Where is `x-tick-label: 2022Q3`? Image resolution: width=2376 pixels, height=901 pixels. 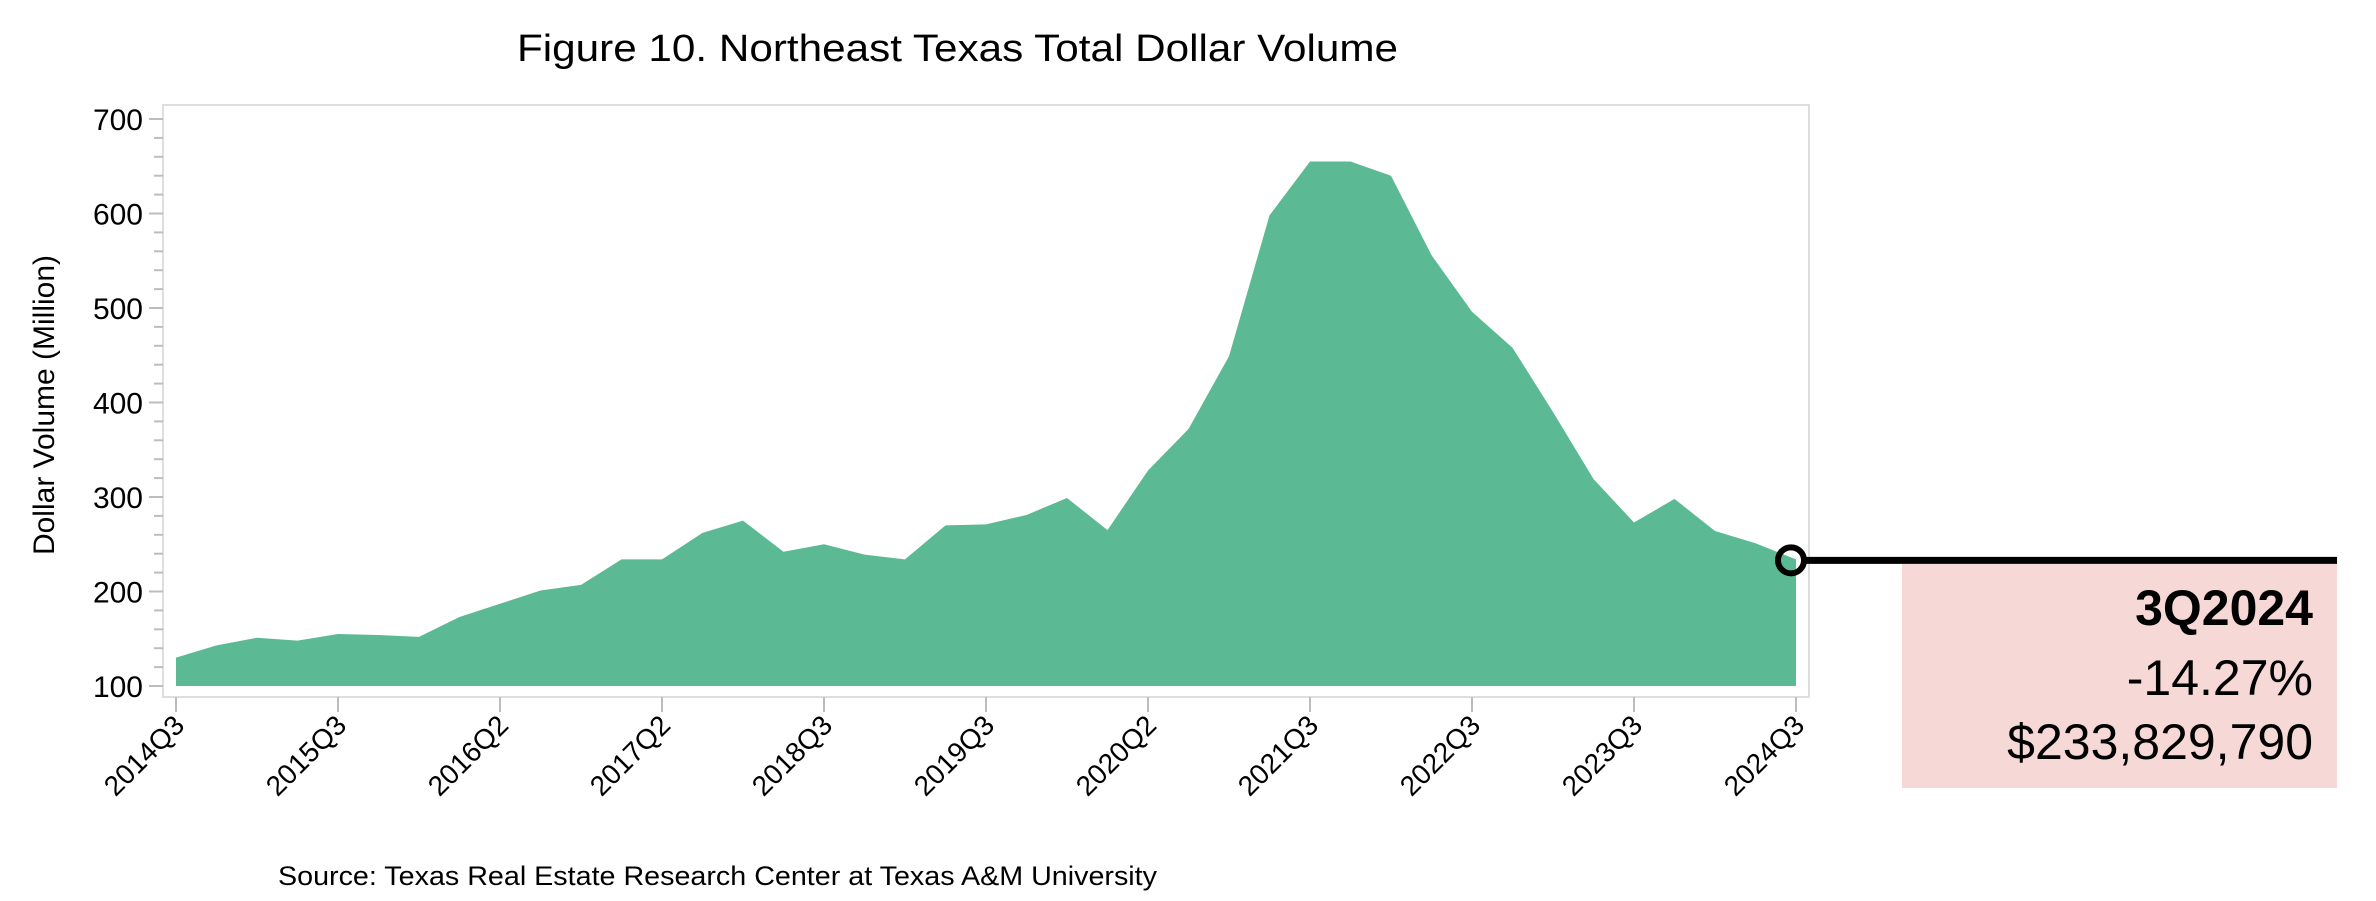
x-tick-label: 2022Q3 is located at coordinates (1440, 755).